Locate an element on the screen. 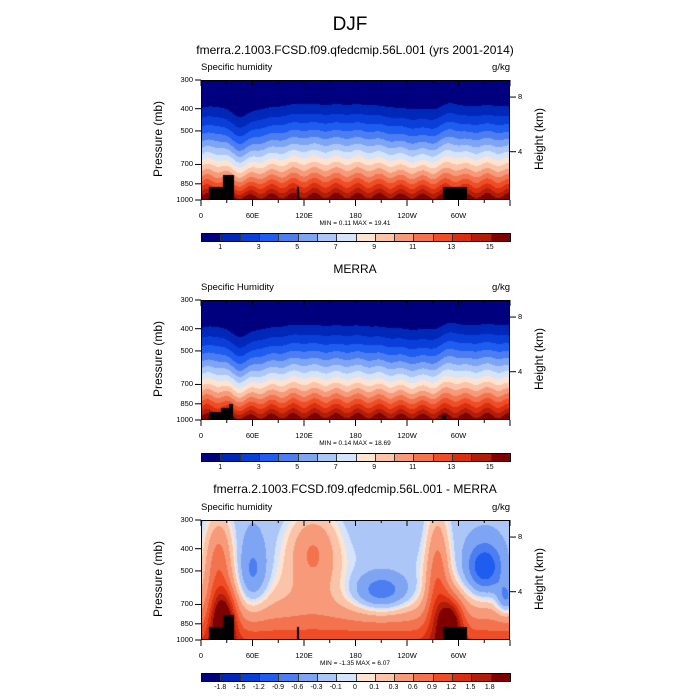 Image resolution: width=700 pixels, height=700 pixels. colorbar-label: -0.6 is located at coordinates (297, 687).